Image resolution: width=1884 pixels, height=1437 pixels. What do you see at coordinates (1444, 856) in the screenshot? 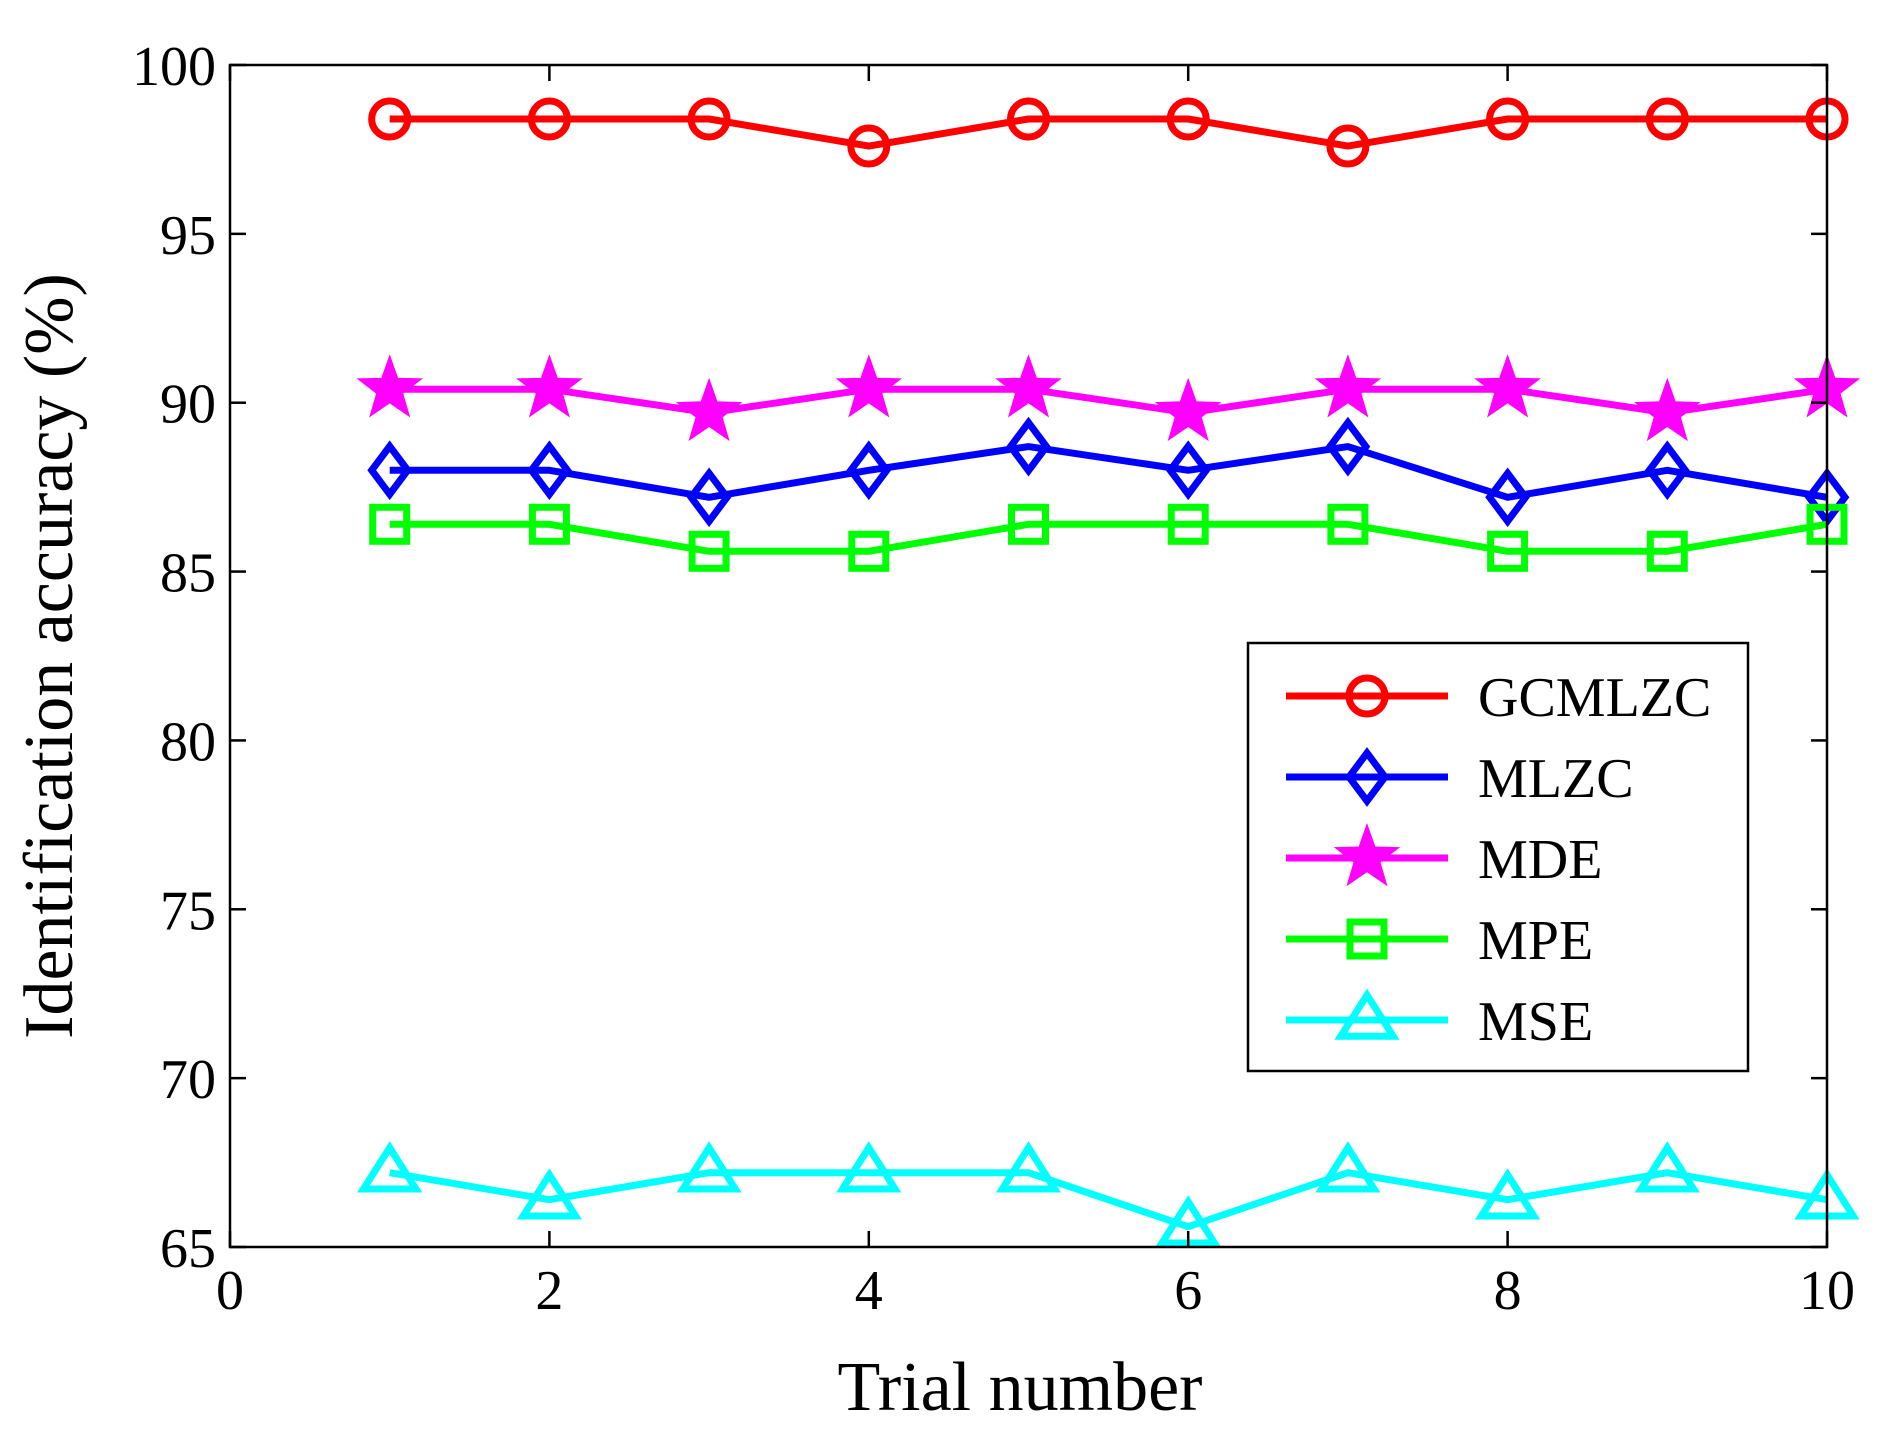
I see `legend-entry-mde: MDE` at bounding box center [1444, 856].